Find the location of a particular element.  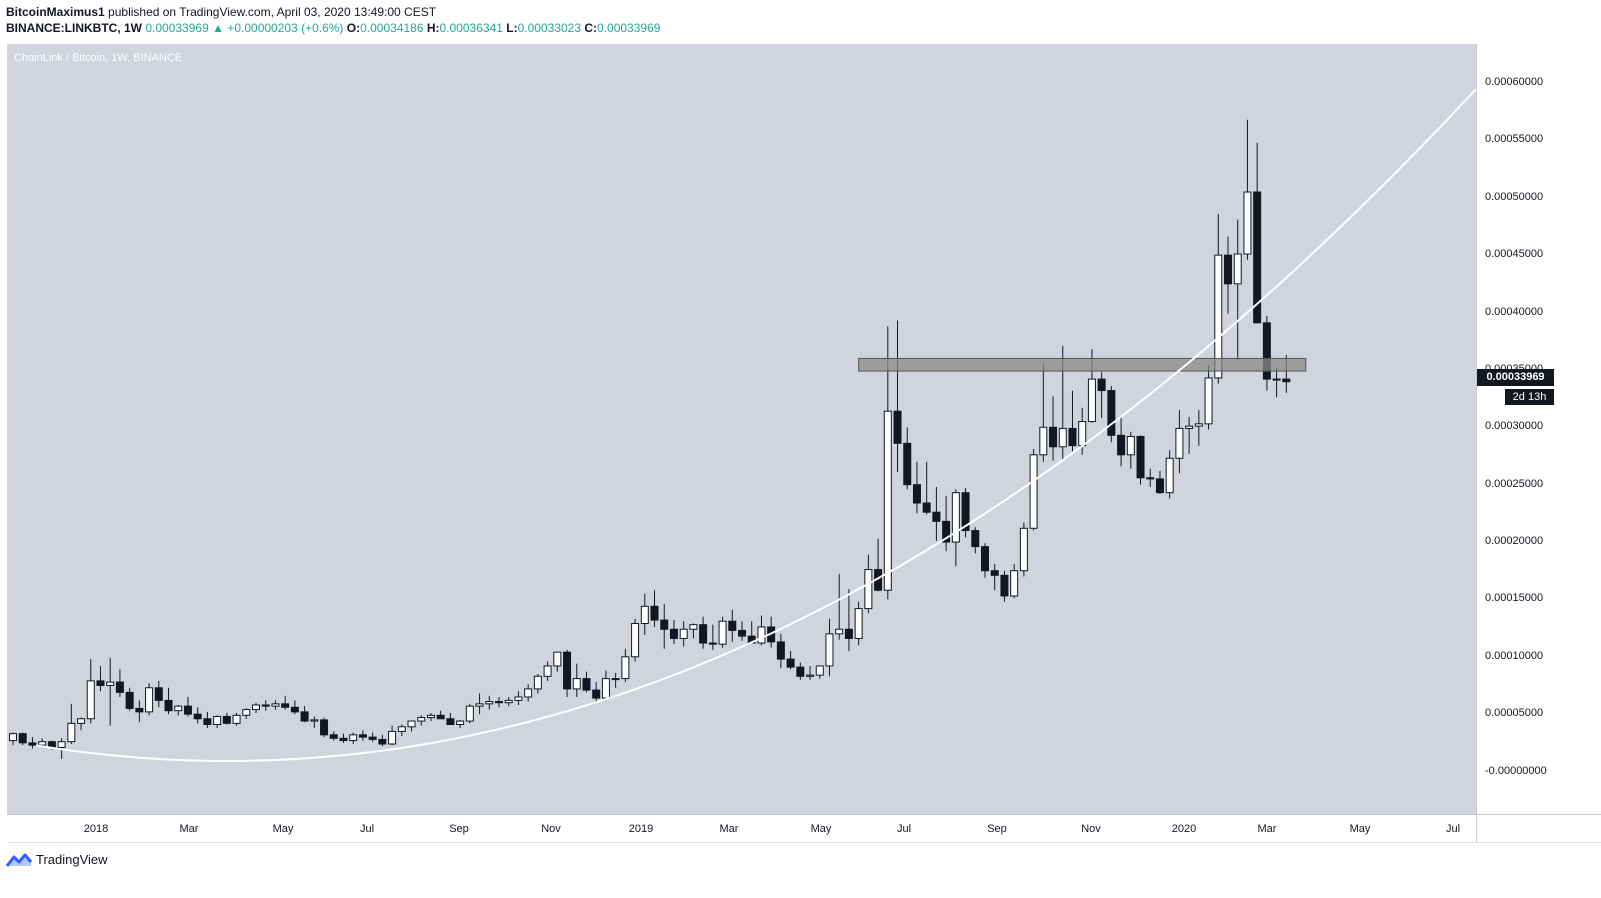

author-name: BitcoinMaximus1 is located at coordinates (55, 12).